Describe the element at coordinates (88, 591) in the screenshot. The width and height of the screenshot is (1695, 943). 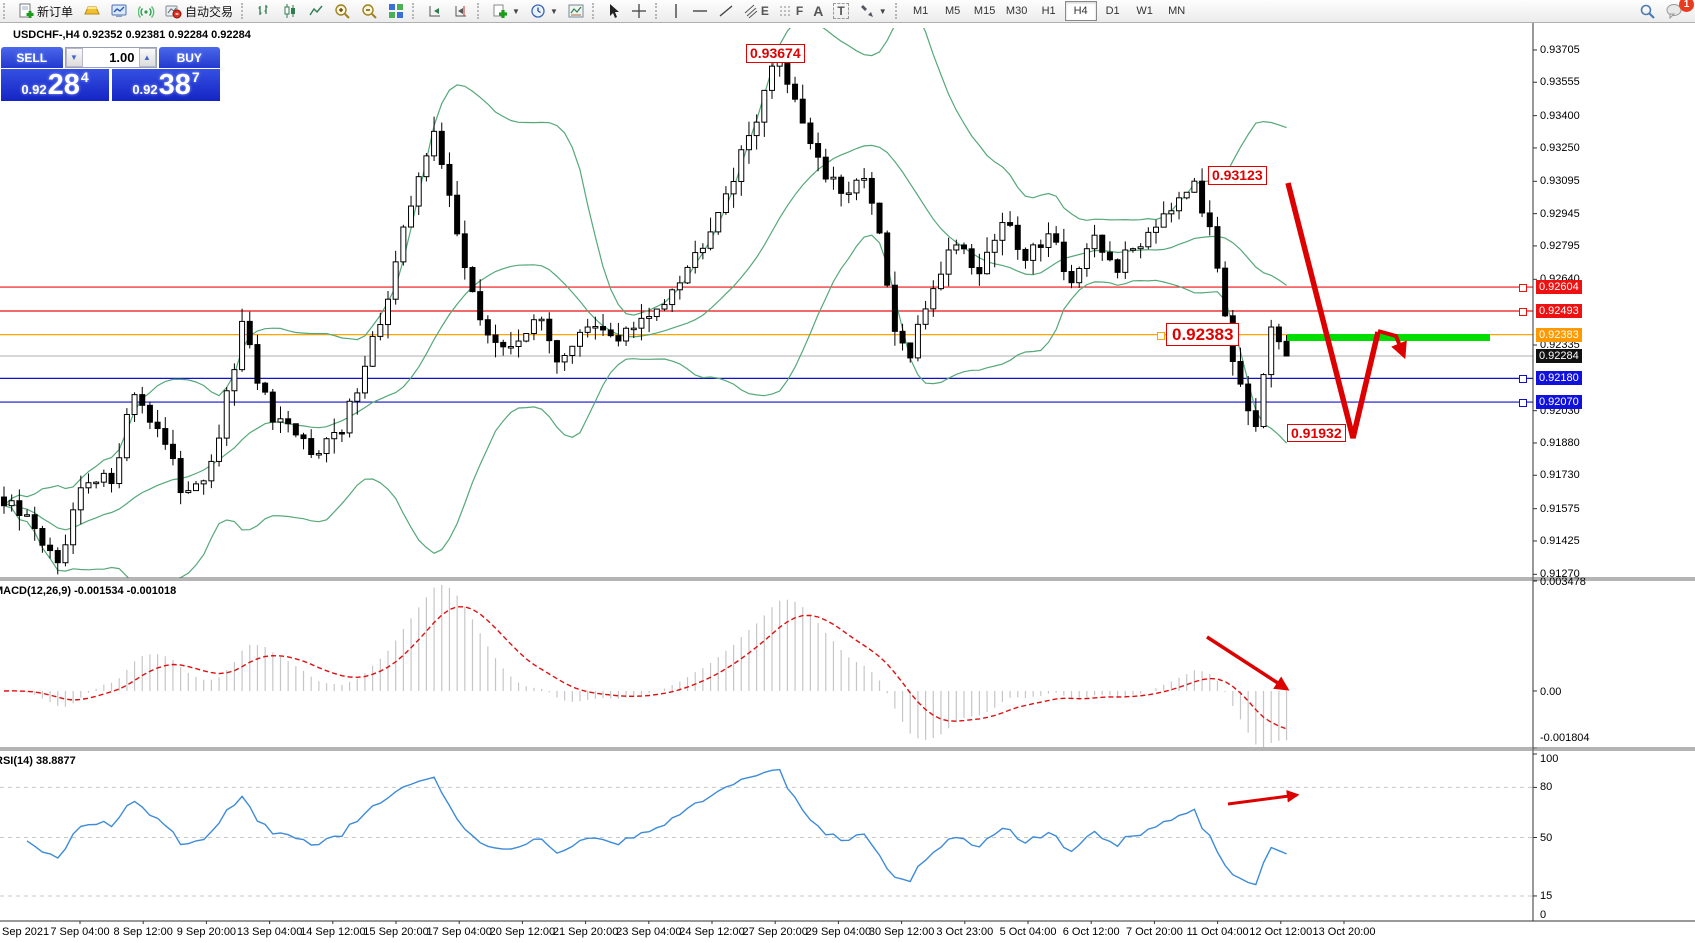
I see `macd-indicator-label: MACD(12,26,9) -0.001534 -0.001018` at that location.